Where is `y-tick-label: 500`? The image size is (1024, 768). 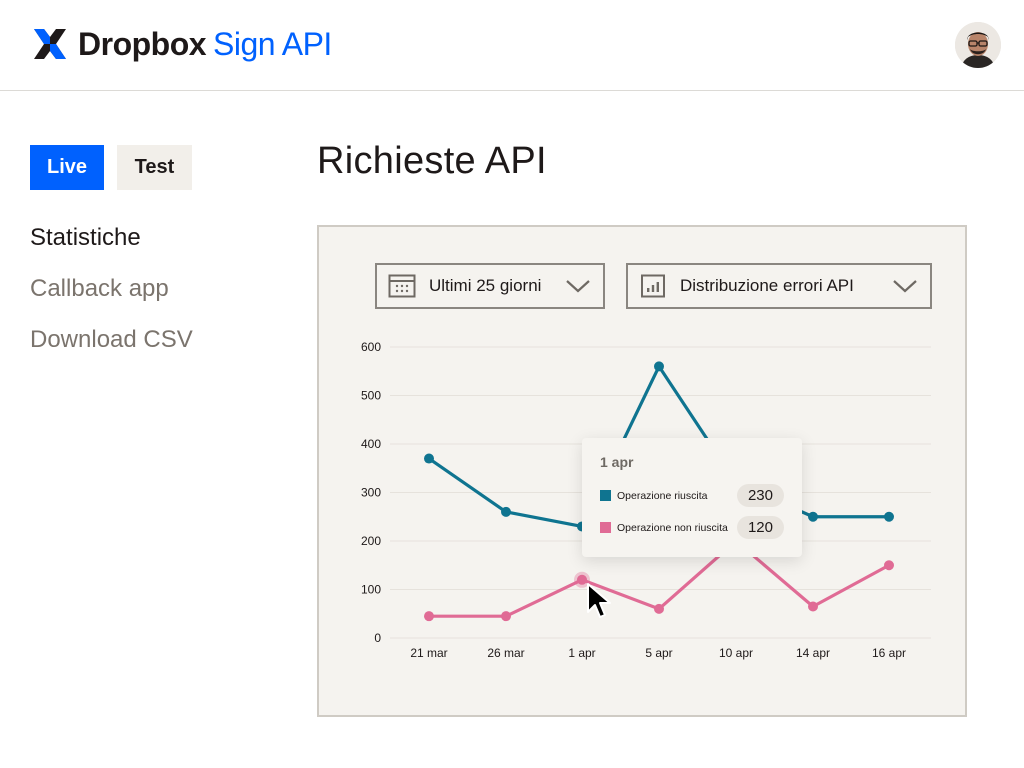 y-tick-label: 500 is located at coordinates (371, 396).